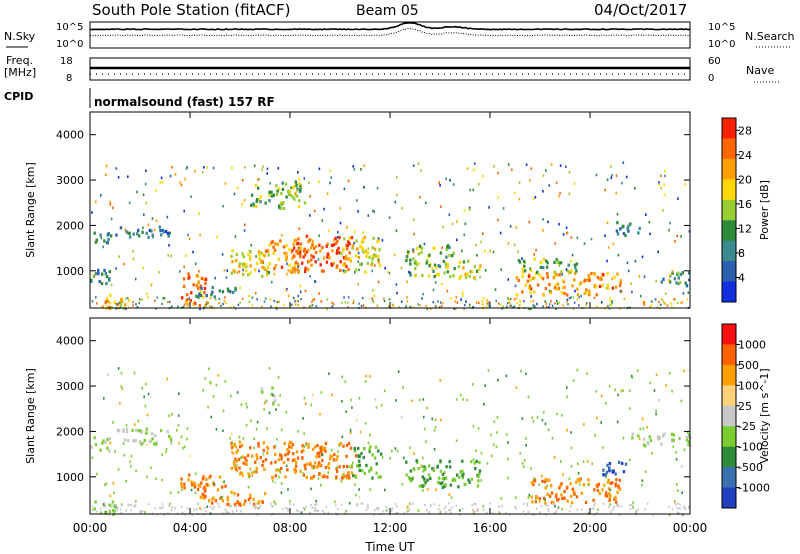  What do you see at coordinates (390, 35) in the screenshot?
I see `nsky-panel` at bounding box center [390, 35].